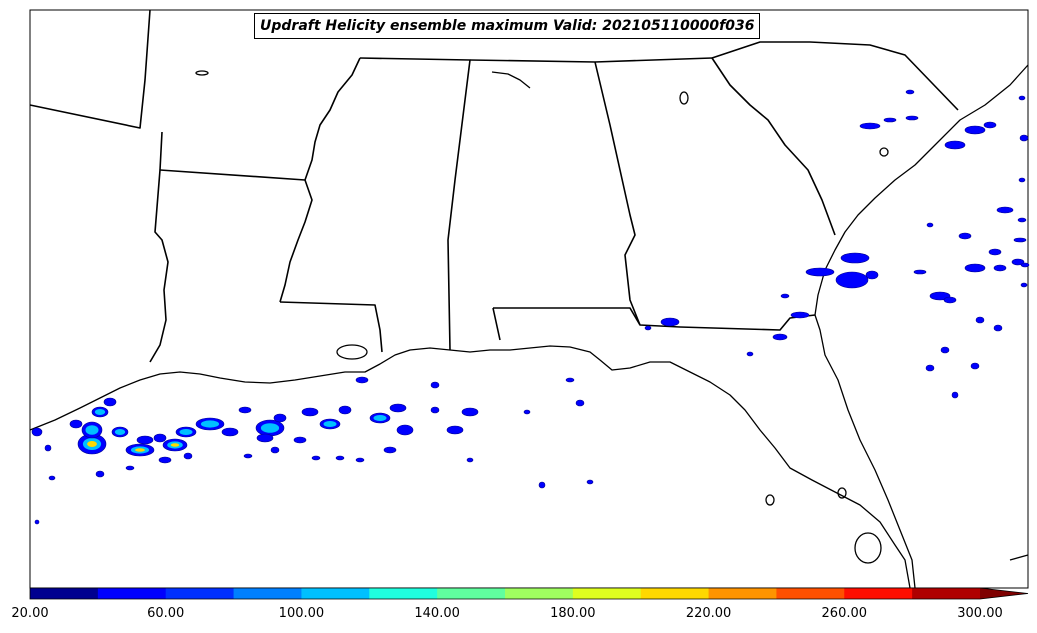 The height and width of the screenshot is (633, 1037). Describe the element at coordinates (320, 180) in the screenshot. I see `mississippi-river-border` at that location.